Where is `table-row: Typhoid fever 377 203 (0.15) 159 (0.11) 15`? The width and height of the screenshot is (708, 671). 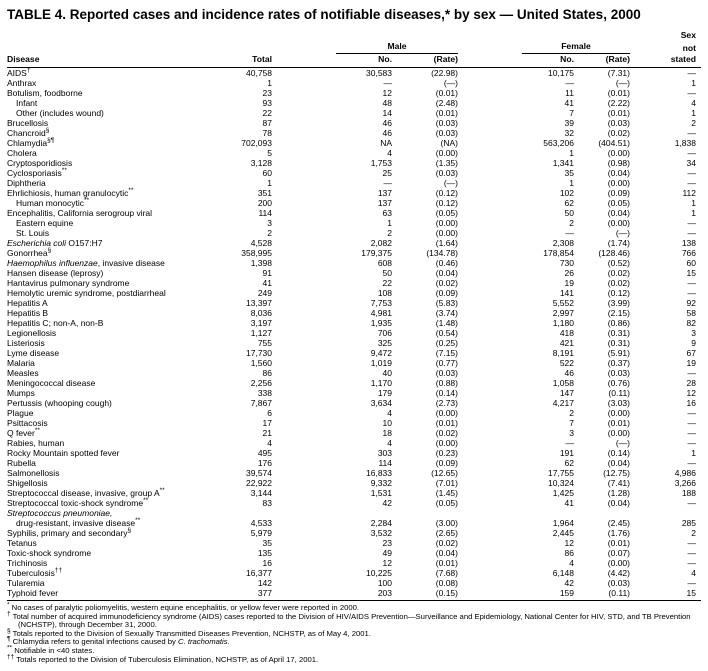
table-row: Typhoid fever 377 203 (0.15) 159 (0.11) 15 is located at coordinates (354, 594).